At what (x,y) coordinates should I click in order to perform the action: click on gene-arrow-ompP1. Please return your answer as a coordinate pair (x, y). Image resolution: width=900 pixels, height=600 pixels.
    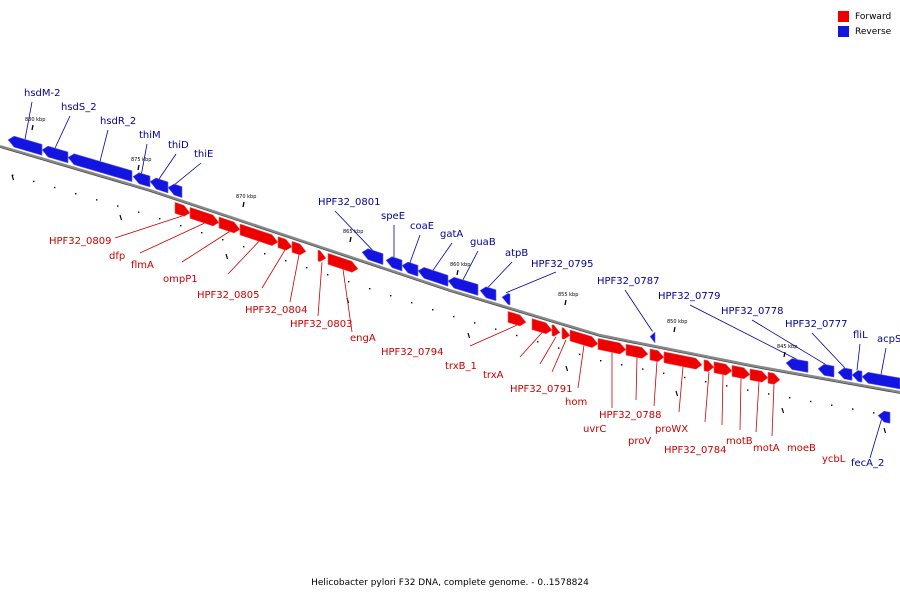
    Looking at the image, I should click on (259, 234).